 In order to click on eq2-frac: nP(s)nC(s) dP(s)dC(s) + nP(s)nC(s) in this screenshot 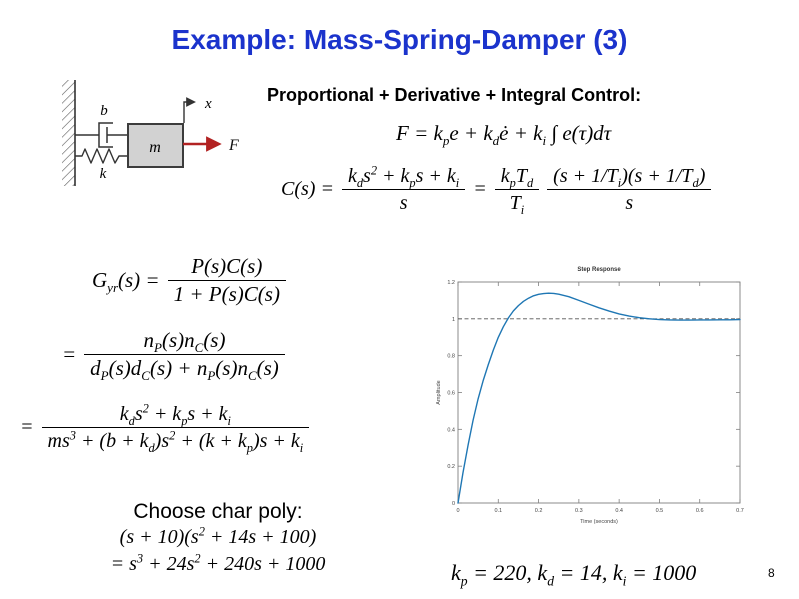, I will do `click(184, 355)`.